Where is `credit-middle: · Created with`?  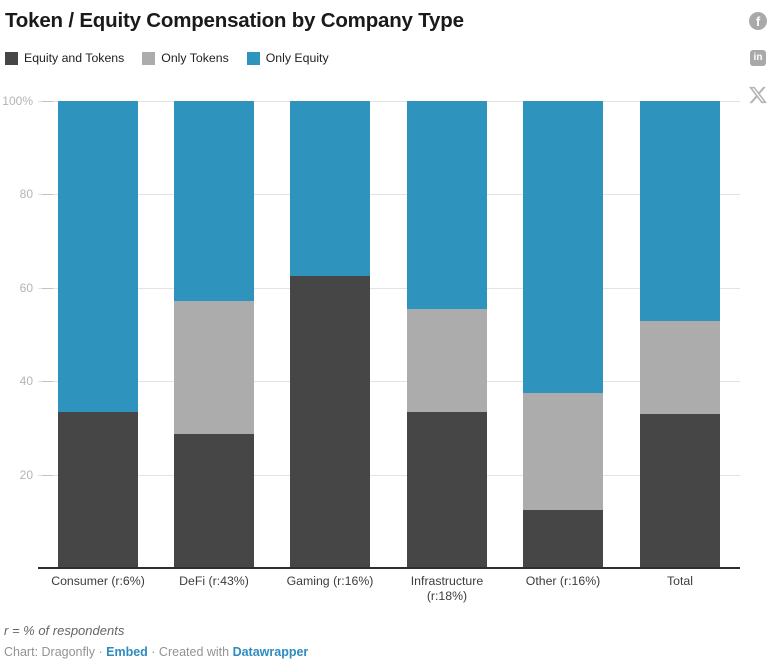
credit-middle: · Created with is located at coordinates (190, 652).